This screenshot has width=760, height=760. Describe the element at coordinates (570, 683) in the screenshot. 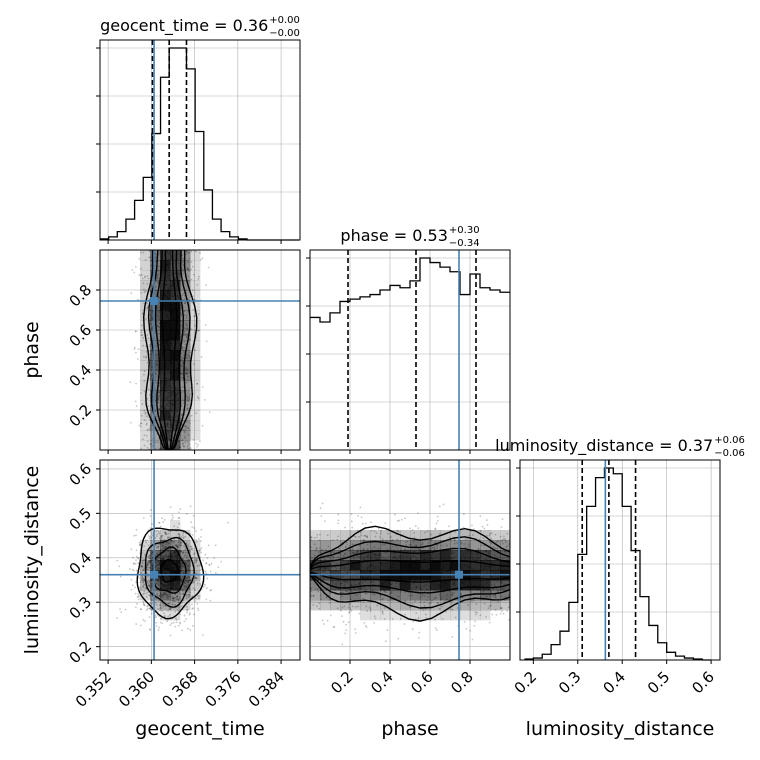

I see `xtick-label-luminosity_distance-1: 0.3` at that location.